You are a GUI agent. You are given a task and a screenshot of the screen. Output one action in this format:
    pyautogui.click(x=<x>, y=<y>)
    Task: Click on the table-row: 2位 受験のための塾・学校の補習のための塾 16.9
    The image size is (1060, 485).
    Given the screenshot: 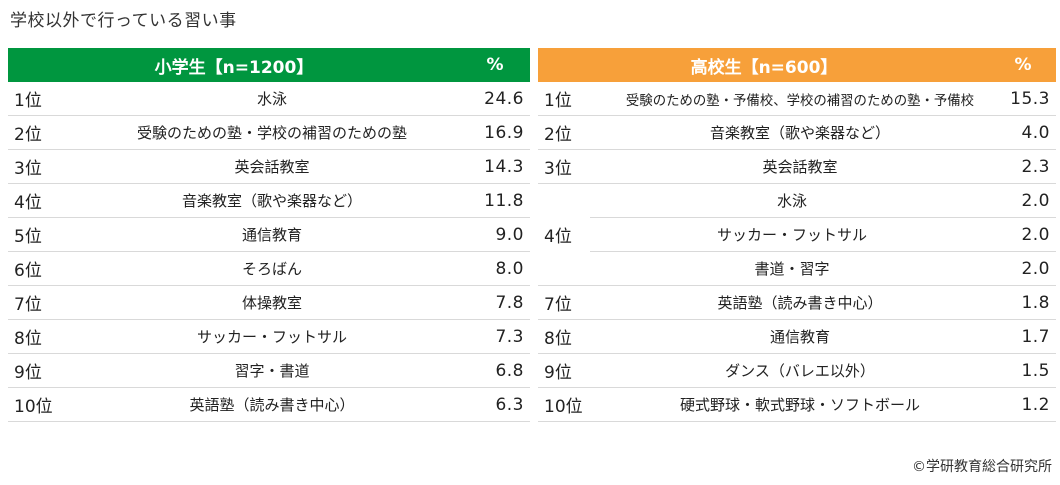 What is the action you would take?
    pyautogui.click(x=269, y=133)
    